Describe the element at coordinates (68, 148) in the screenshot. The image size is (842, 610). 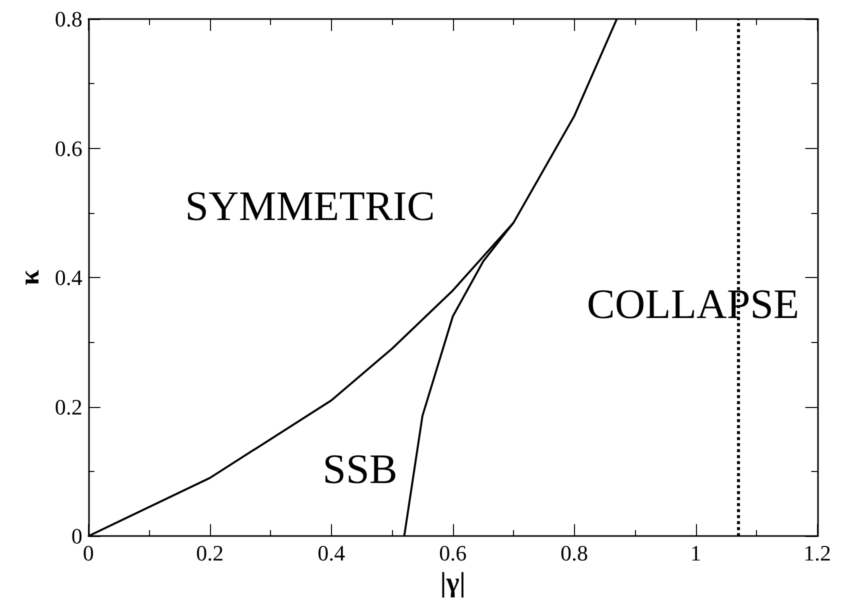
I see `y-tick-label: 0.6` at that location.